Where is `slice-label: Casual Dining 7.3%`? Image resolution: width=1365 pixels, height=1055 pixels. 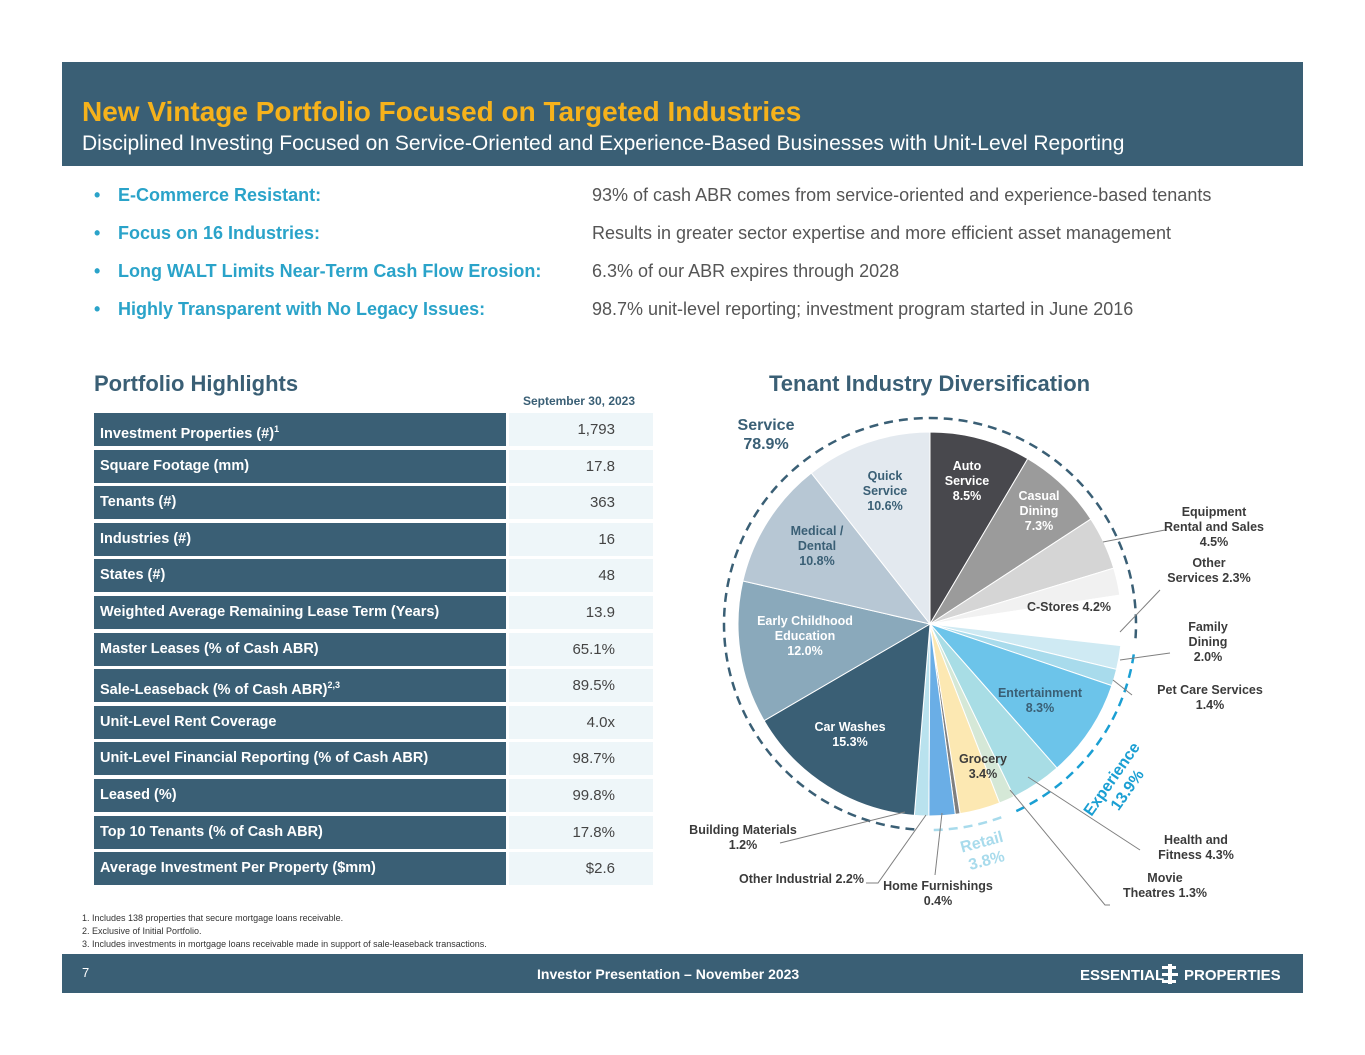 slice-label: Casual Dining 7.3% is located at coordinates (1039, 511).